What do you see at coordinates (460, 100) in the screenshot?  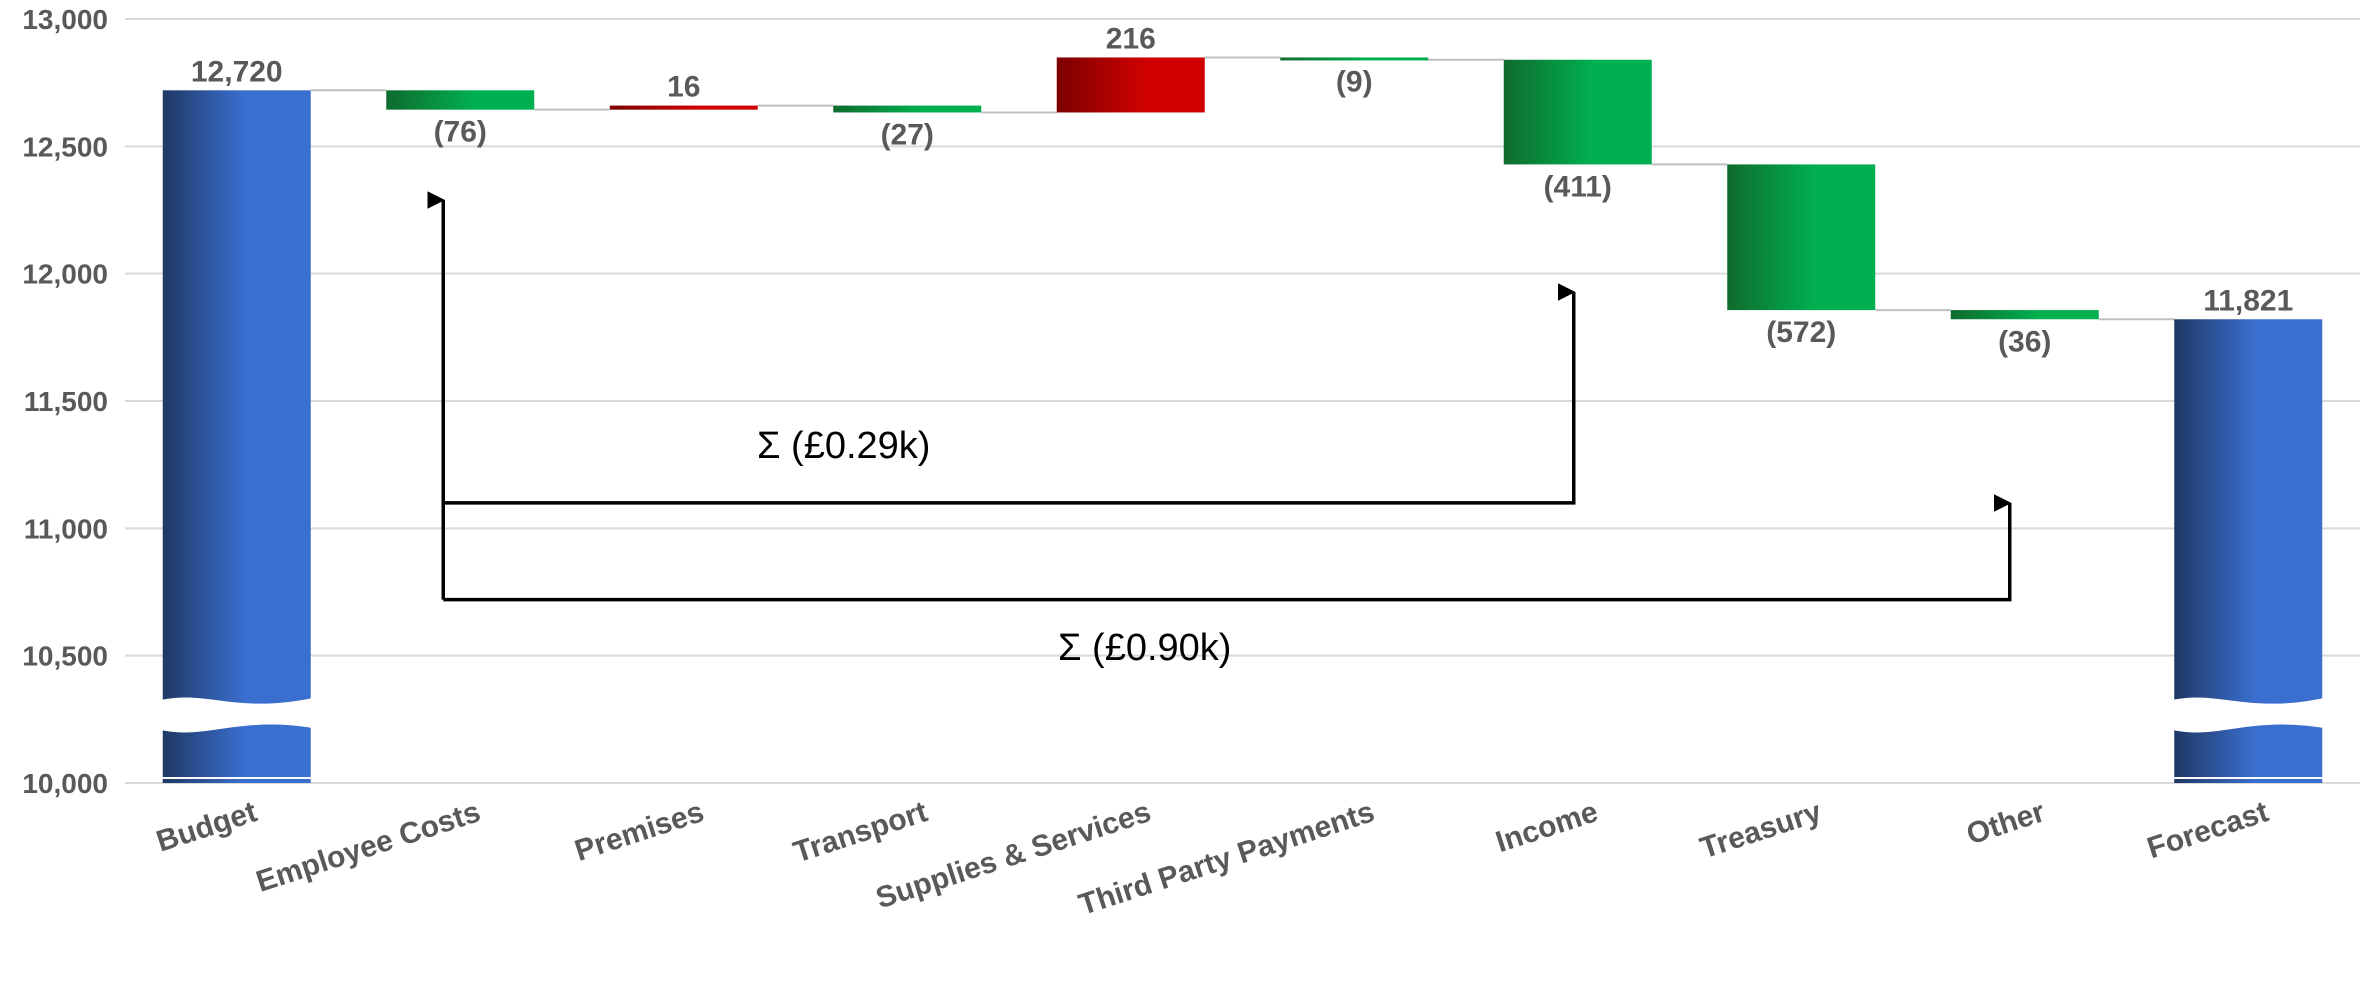 I see `bar-employee-costs` at bounding box center [460, 100].